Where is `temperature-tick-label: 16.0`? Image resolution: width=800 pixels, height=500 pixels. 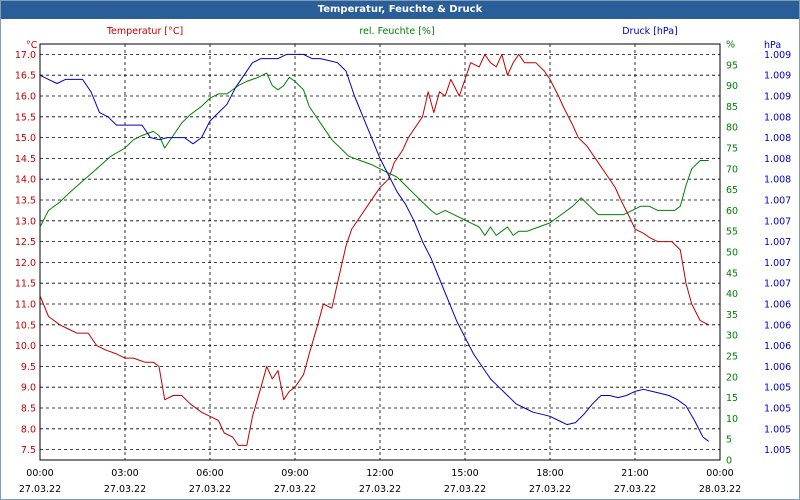 temperature-tick-label: 16.0 is located at coordinates (25, 97).